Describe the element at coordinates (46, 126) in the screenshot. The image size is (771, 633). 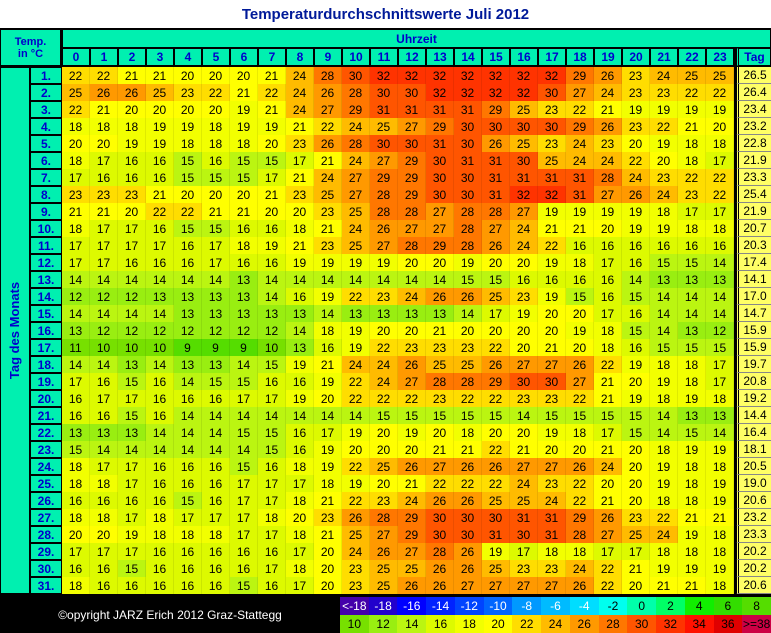
I see `row-label: 4.` at that location.